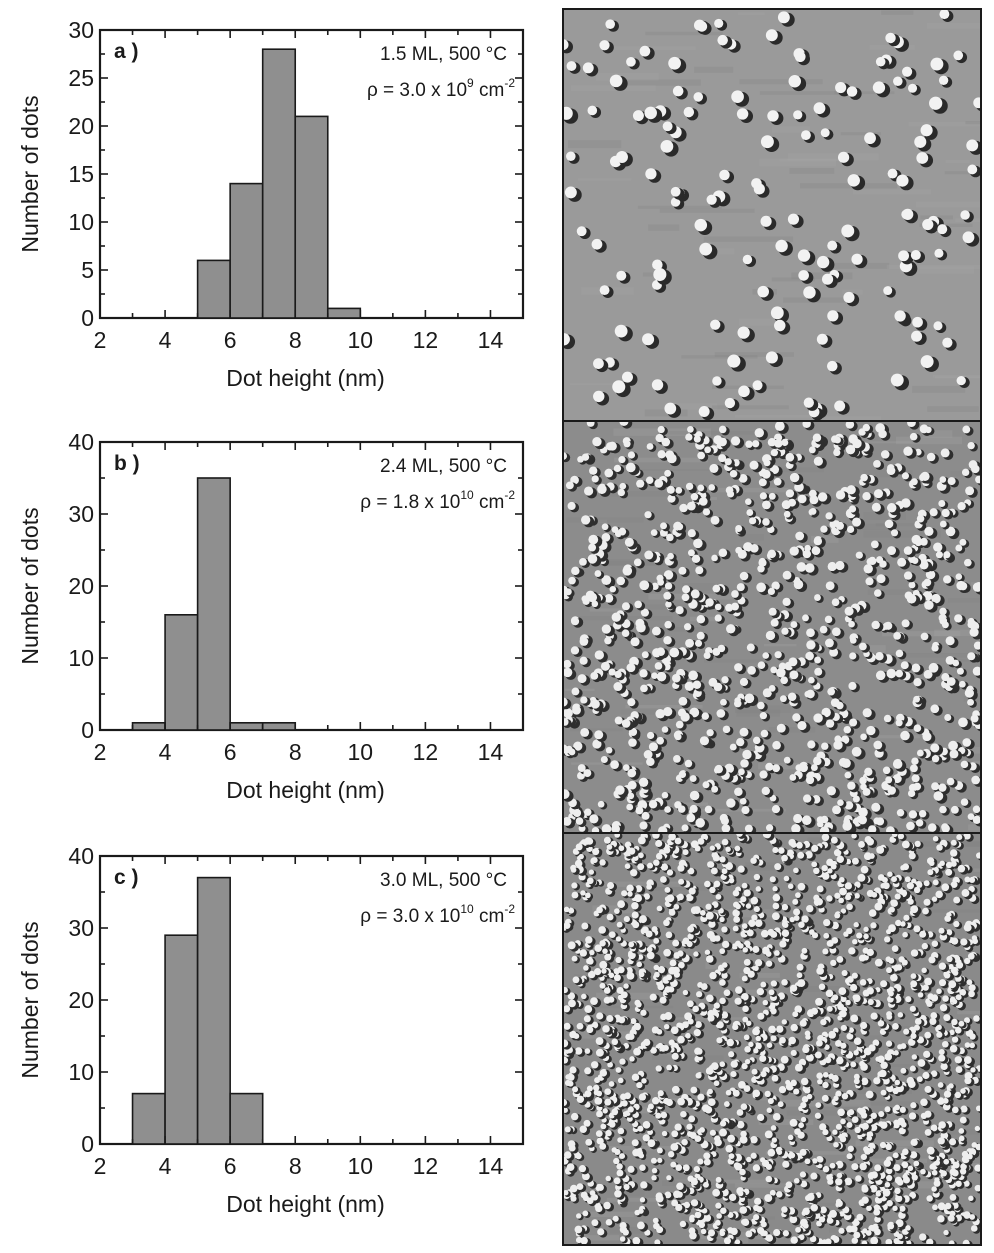 The width and height of the screenshot is (994, 1253). What do you see at coordinates (126, 877) in the screenshot?
I see `panel-label: c )` at bounding box center [126, 877].